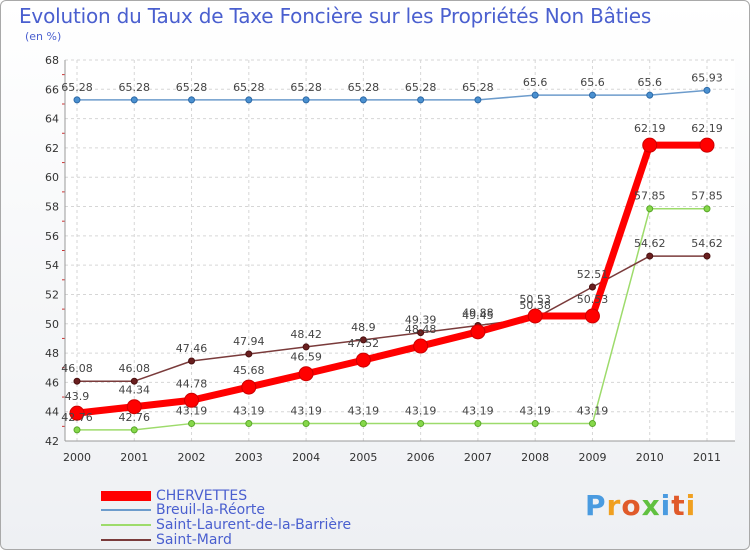 The width and height of the screenshot is (750, 550). What do you see at coordinates (52, 324) in the screenshot?
I see `y-tick-label: 50` at bounding box center [52, 324].